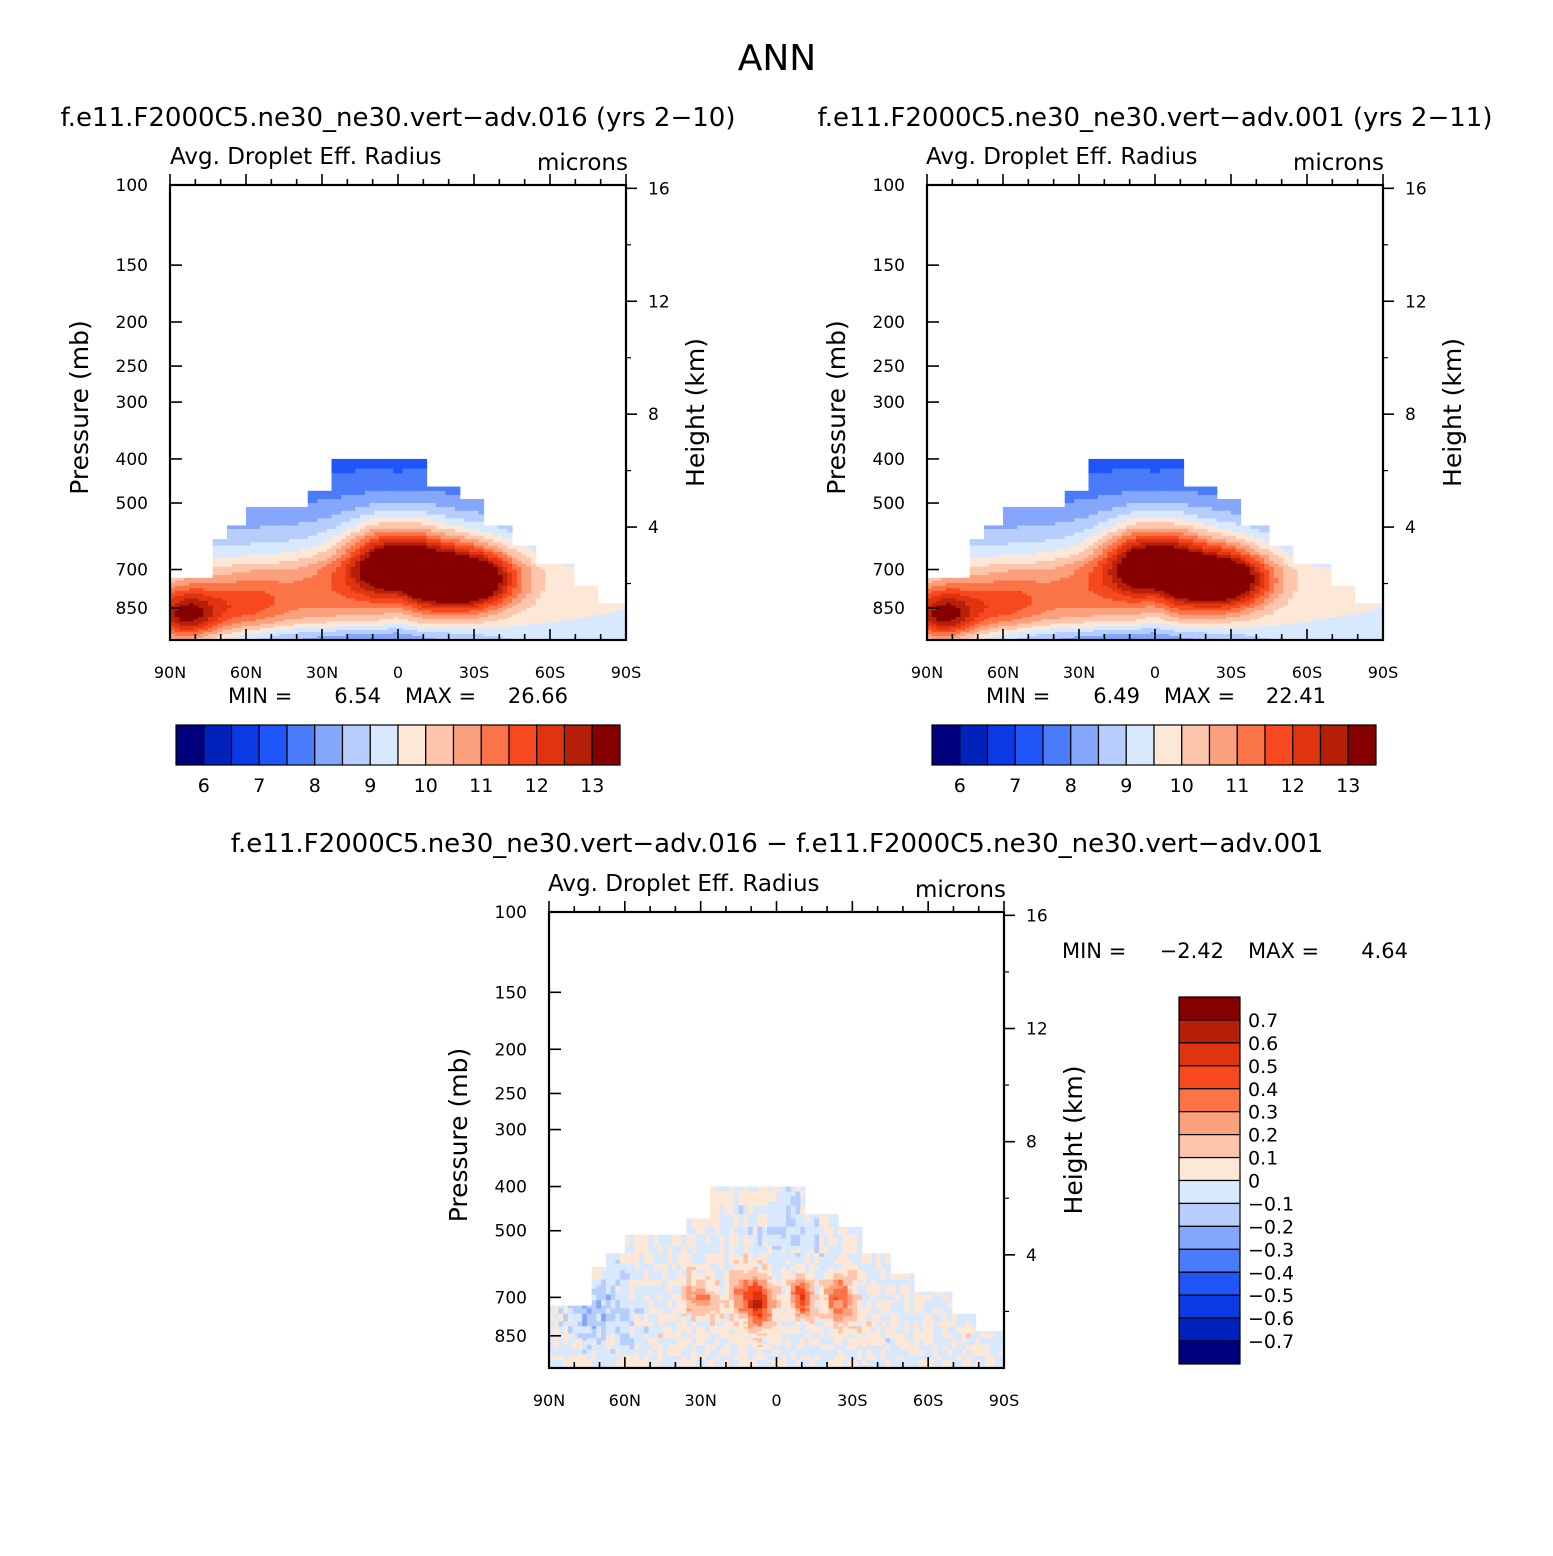  What do you see at coordinates (1271, 1250) in the screenshot?
I see `colorbar-label: −0.3` at bounding box center [1271, 1250].